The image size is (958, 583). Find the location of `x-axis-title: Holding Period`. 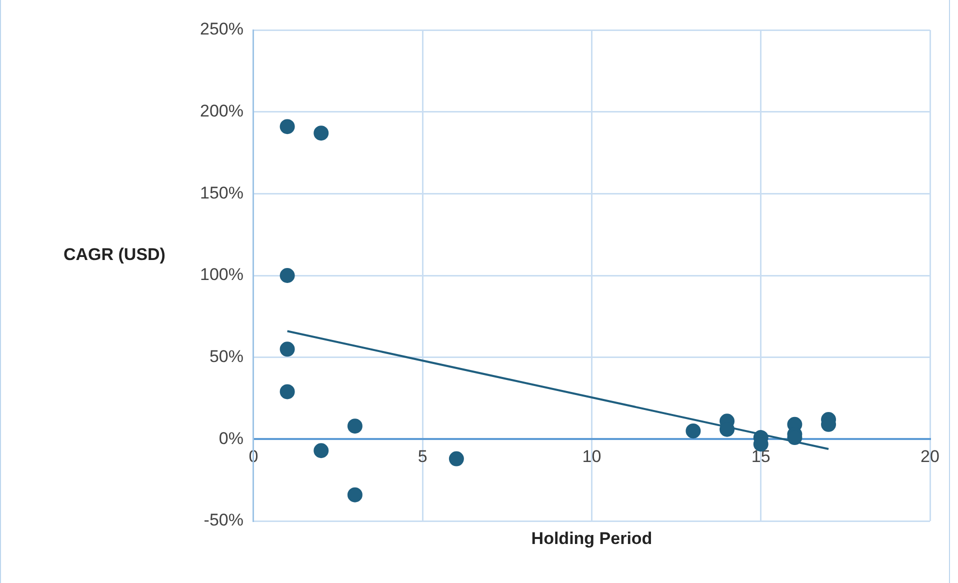

x-axis-title: Holding Period is located at coordinates (591, 538).